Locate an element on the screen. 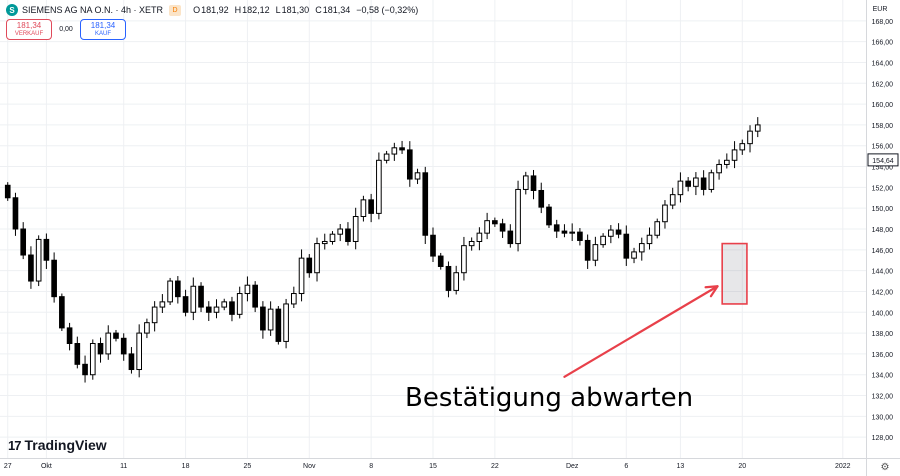  annotation-arrow is located at coordinates (641, 331).